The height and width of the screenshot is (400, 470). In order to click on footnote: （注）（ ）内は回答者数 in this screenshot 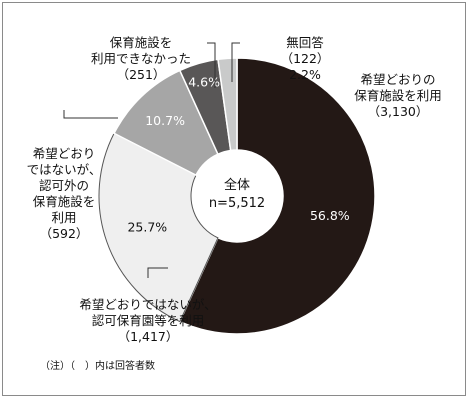, I will do `click(97, 365)`.